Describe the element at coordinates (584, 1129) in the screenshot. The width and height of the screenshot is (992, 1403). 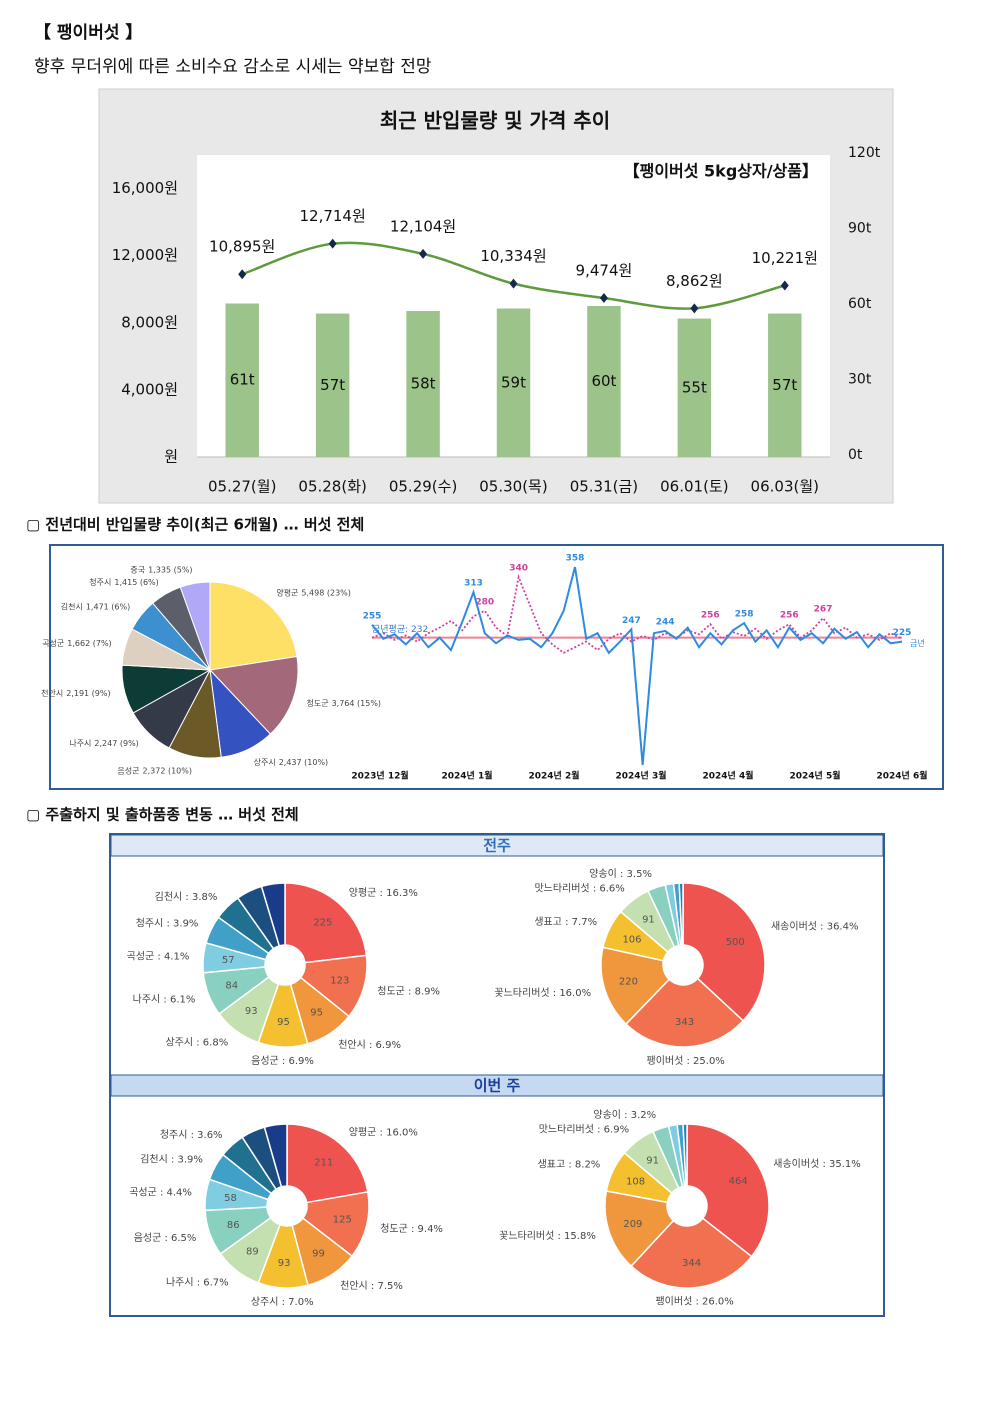
I see `slice-label: 맛느타리버섯 : 6.9%` at that location.